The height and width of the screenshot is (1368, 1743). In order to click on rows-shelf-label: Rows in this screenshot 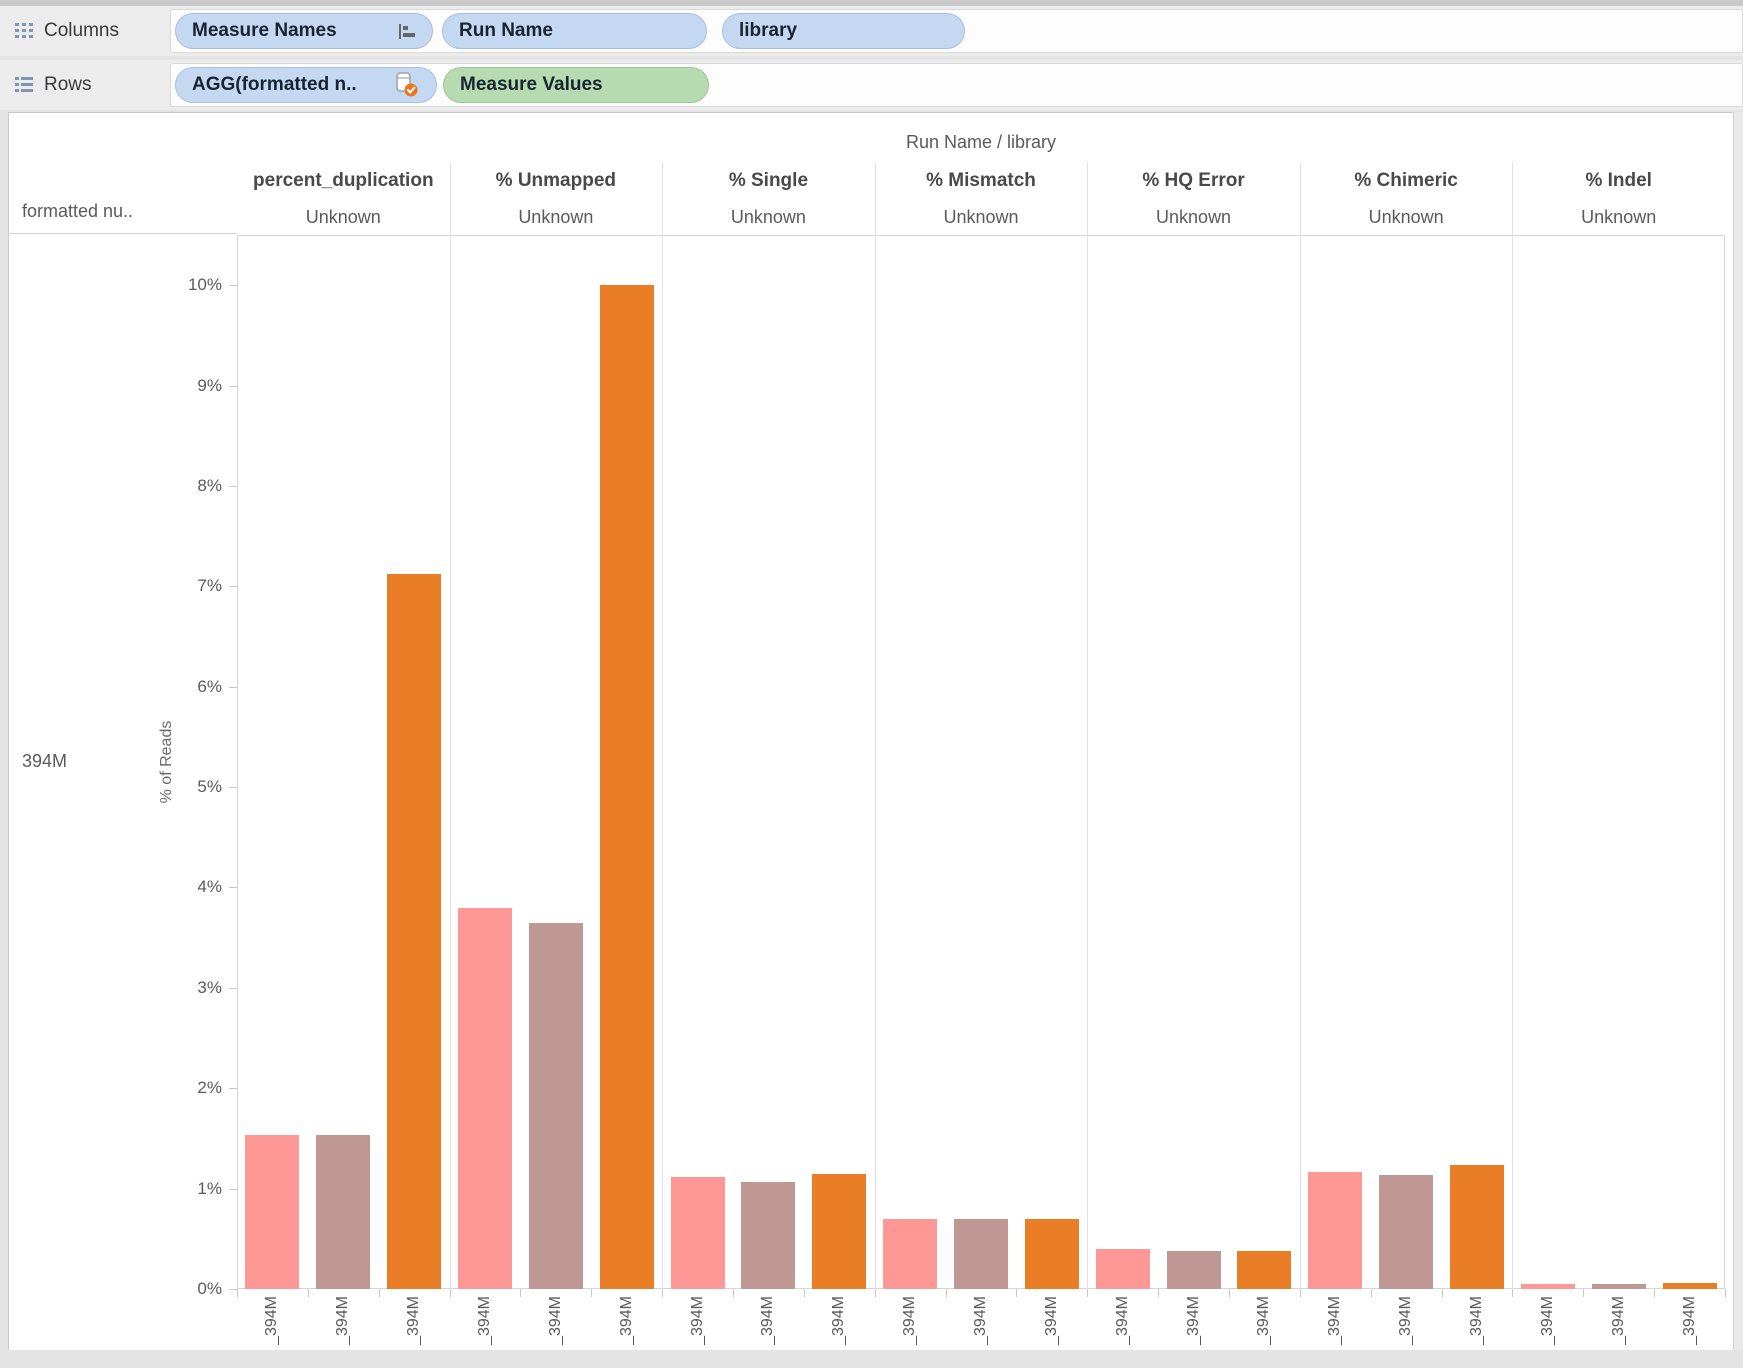, I will do `click(53, 85)`.